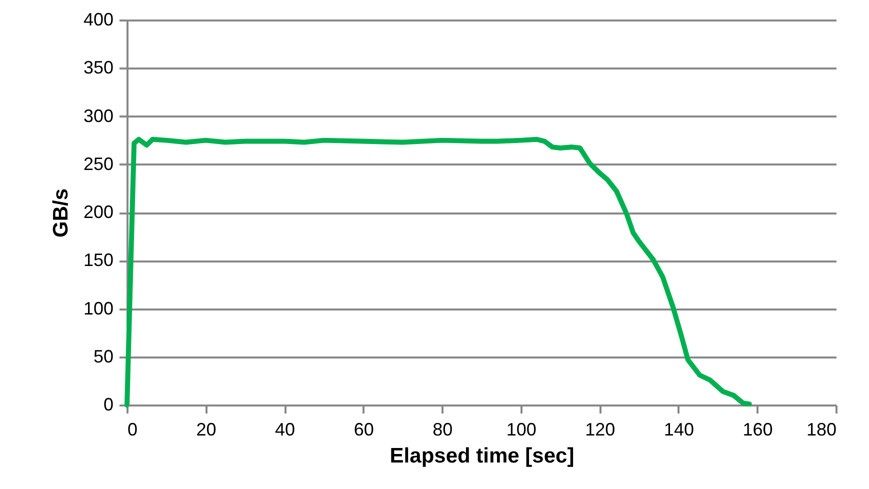 The image size is (869, 489). What do you see at coordinates (98, 20) in the screenshot?
I see `y-tick-label: 400` at bounding box center [98, 20].